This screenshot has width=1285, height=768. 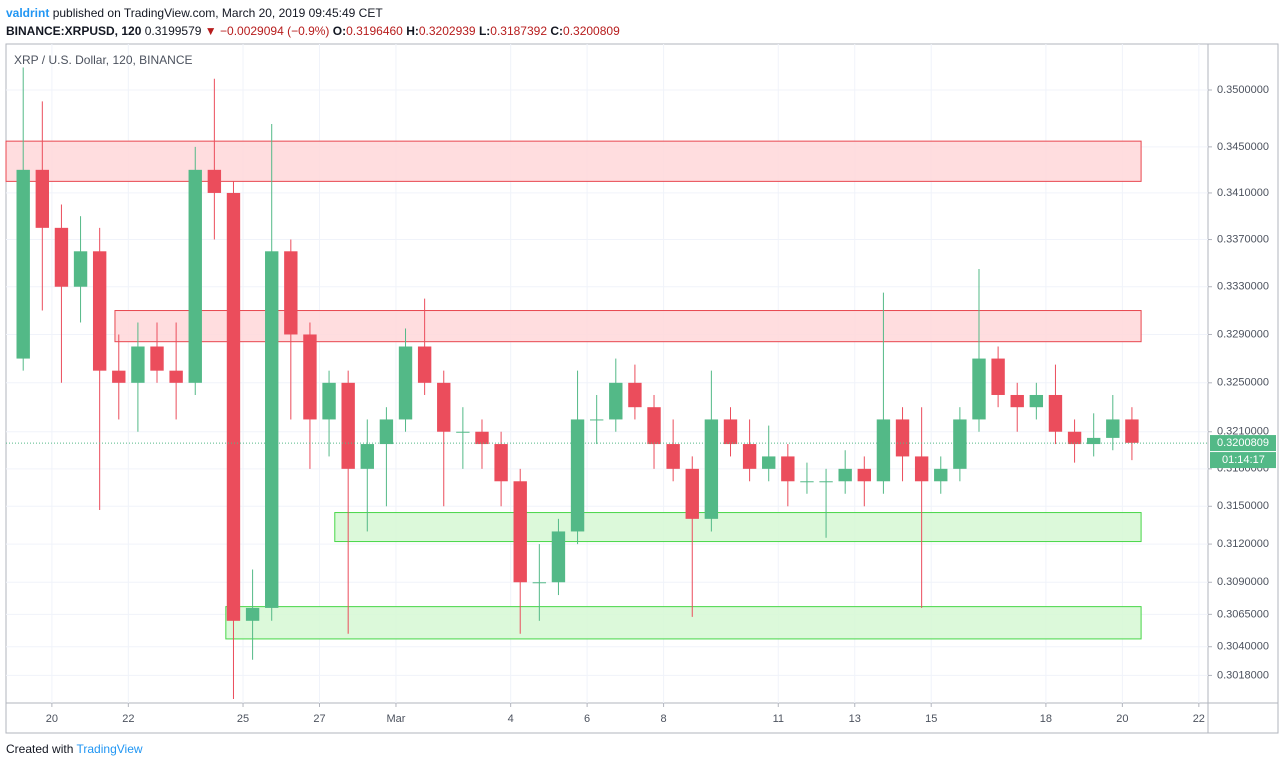 What do you see at coordinates (173, 31) in the screenshot?
I see `price: 0.3199579` at bounding box center [173, 31].